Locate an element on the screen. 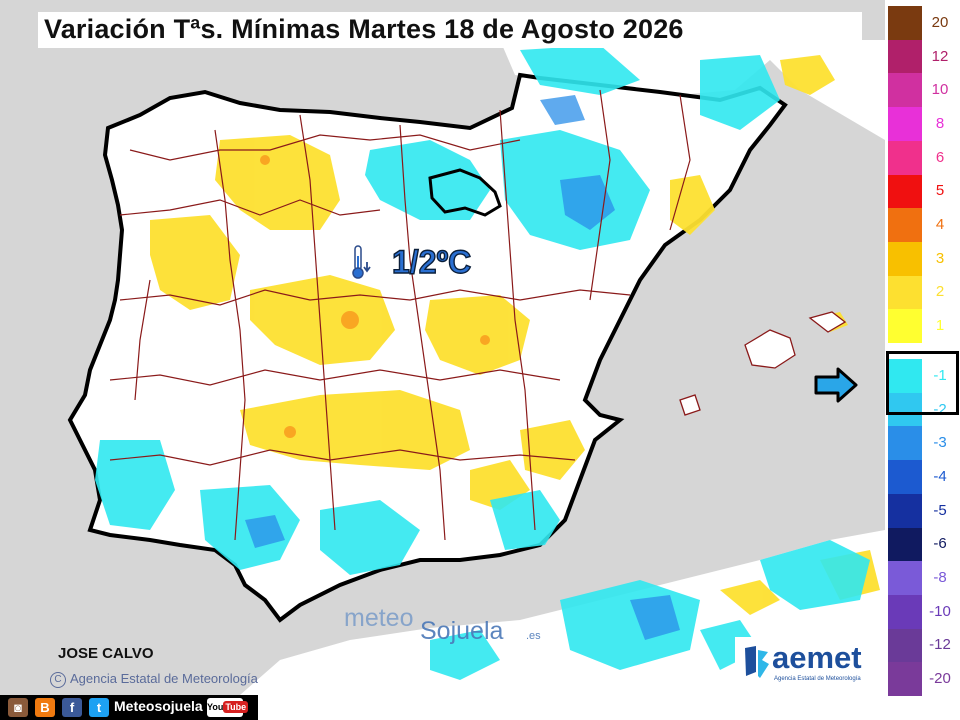 This screenshot has height=720, width=960. legend-label: 1 is located at coordinates (940, 326).